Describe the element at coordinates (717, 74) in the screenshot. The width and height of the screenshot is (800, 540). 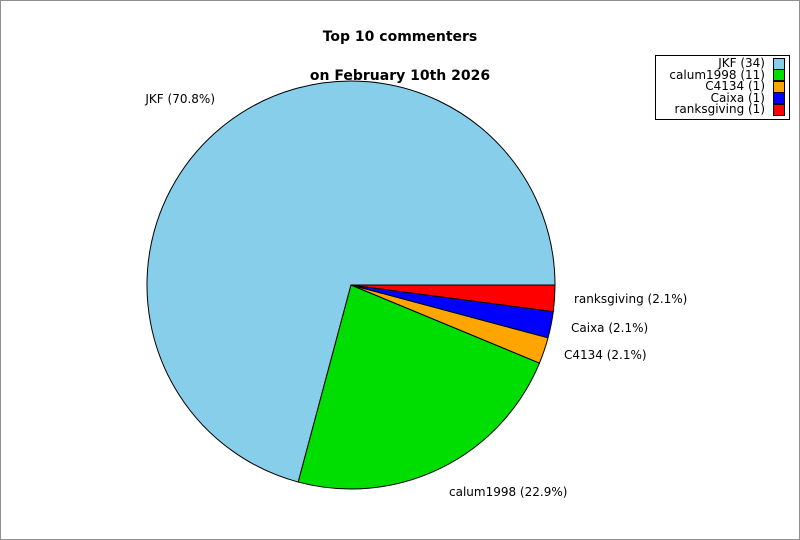
I see `legend-item-label: calum1998 (11)` at that location.